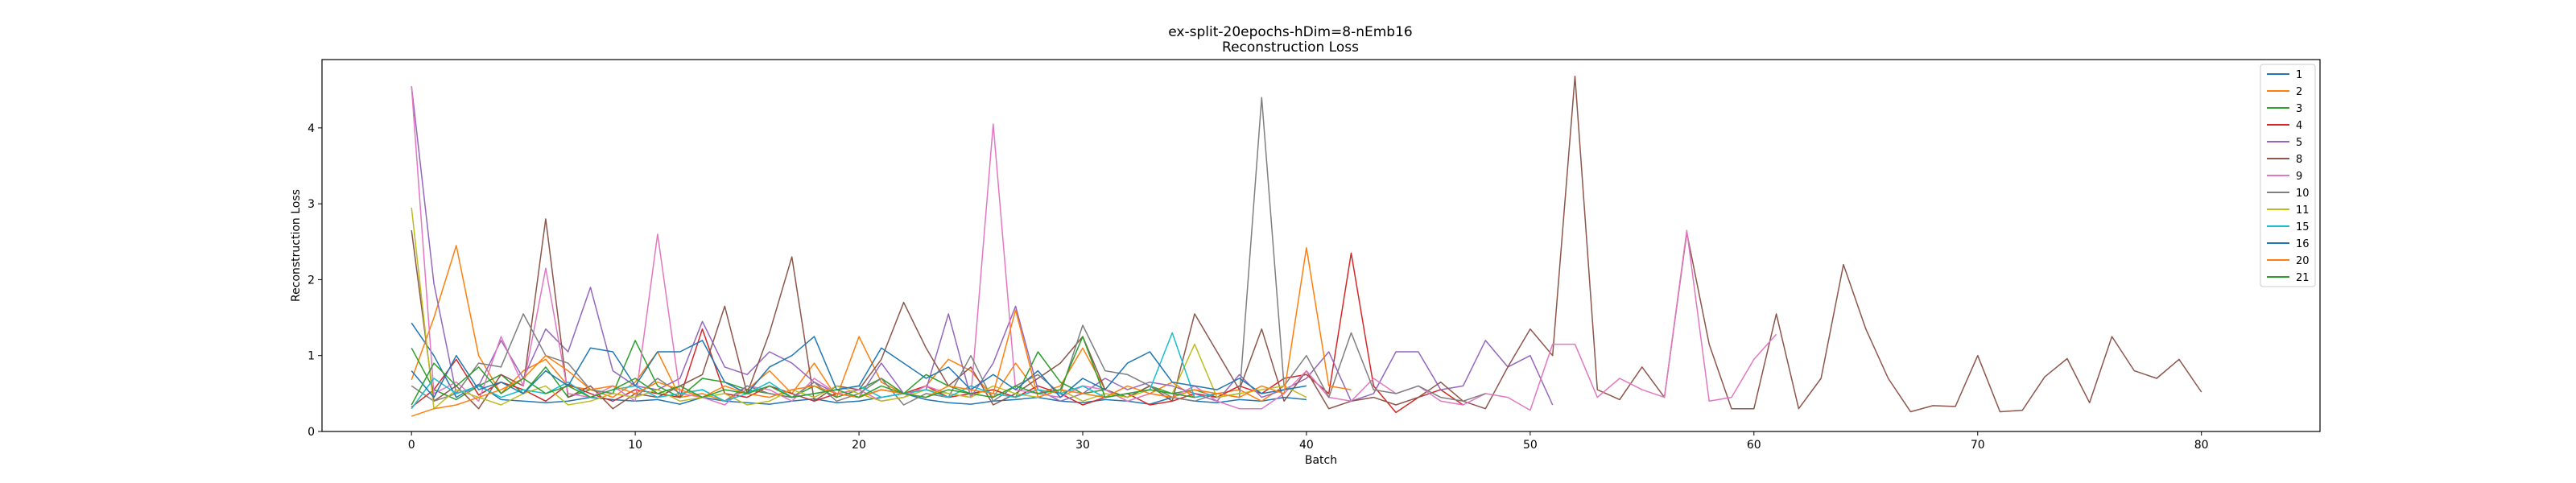 This screenshot has height=483, width=2576. I want to click on x-tick-label: 60, so click(1754, 445).